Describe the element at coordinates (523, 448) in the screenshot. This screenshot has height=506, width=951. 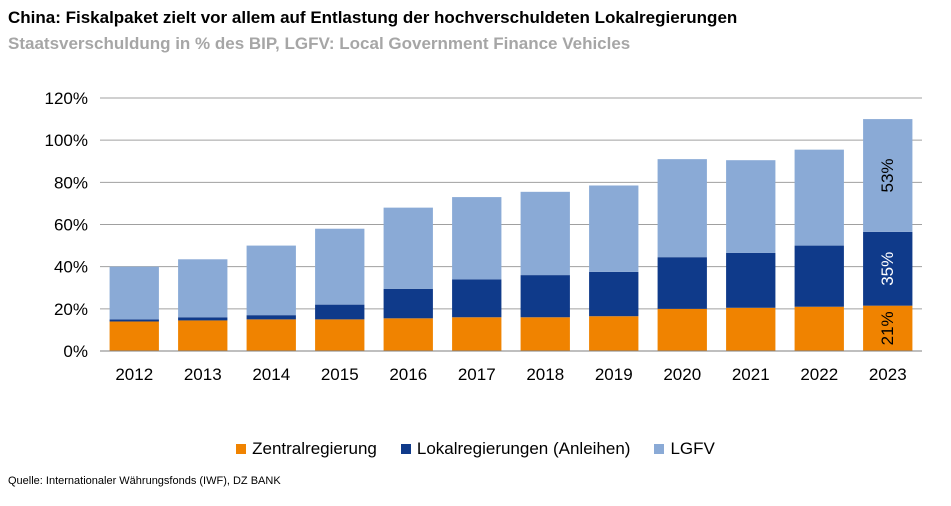
I see `legend-label-lokalregierungen: Lokalregierungen (Anleihen)` at that location.